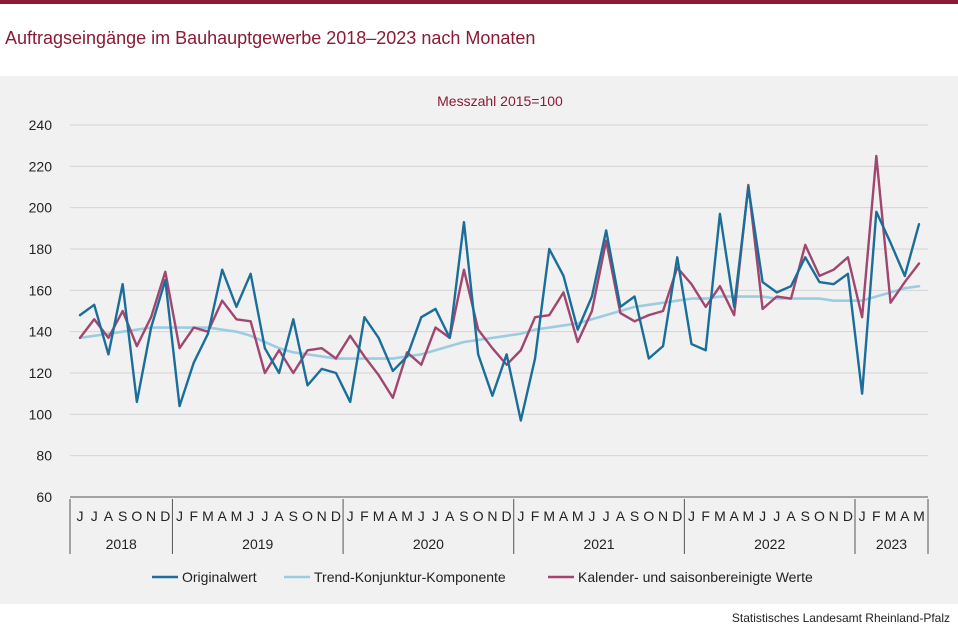 This screenshot has height=628, width=958. Describe the element at coordinates (41, 311) in the screenshot. I see `y-axis: 60 80 100 120 140 160 180 200 220 240` at that location.